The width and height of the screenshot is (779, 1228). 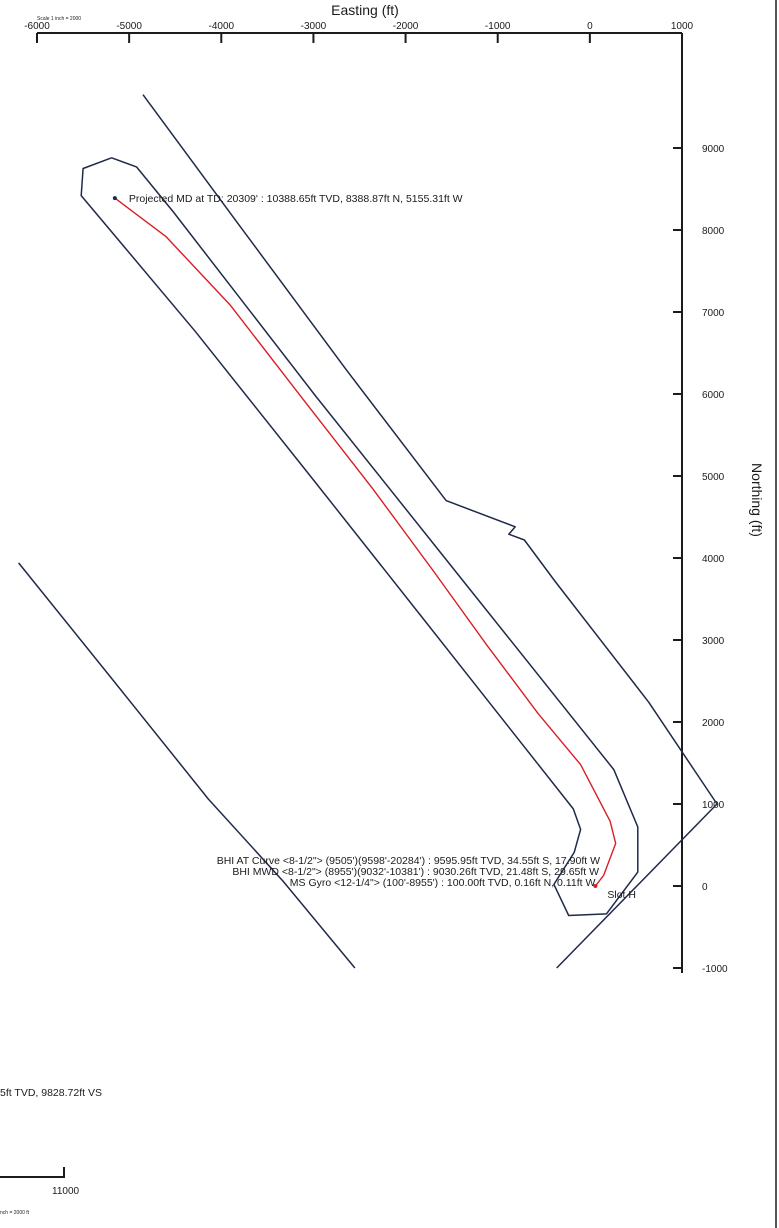 What do you see at coordinates (314, 26) in the screenshot?
I see `x-tick-label: -3000` at bounding box center [314, 26].